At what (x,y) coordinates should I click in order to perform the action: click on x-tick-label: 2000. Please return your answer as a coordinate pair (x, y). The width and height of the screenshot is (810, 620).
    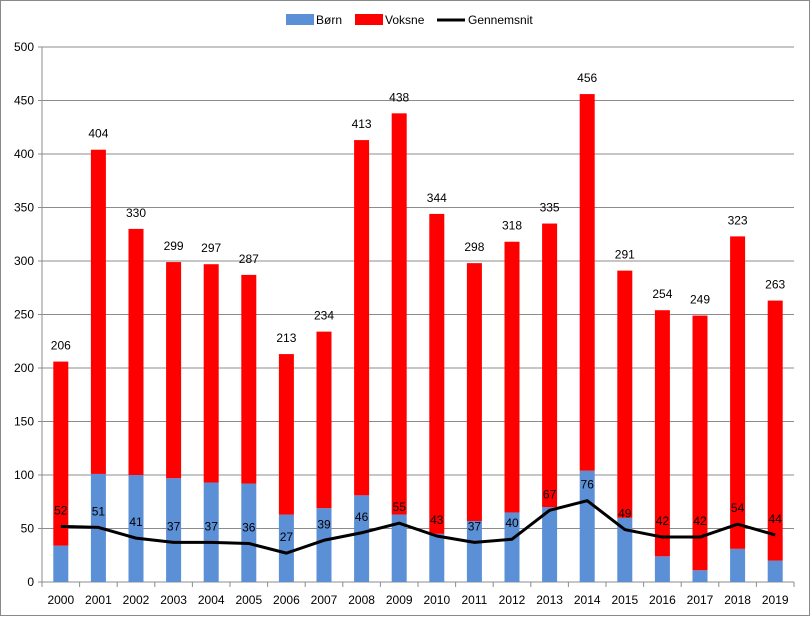
    Looking at the image, I should click on (60, 600).